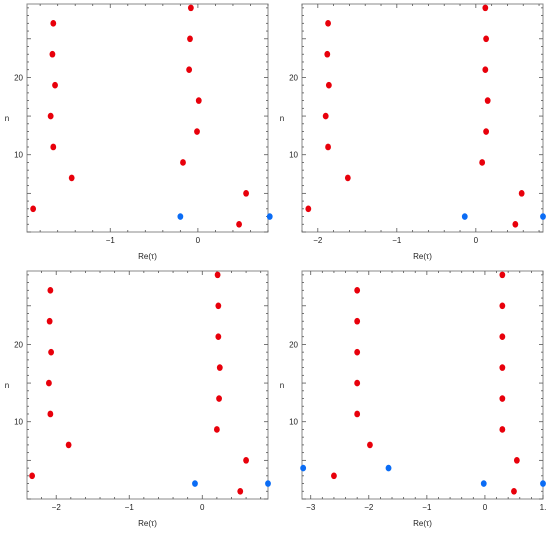 Image resolution: width=550 pixels, height=534 pixels. I want to click on x-tick-label: −3, so click(311, 507).